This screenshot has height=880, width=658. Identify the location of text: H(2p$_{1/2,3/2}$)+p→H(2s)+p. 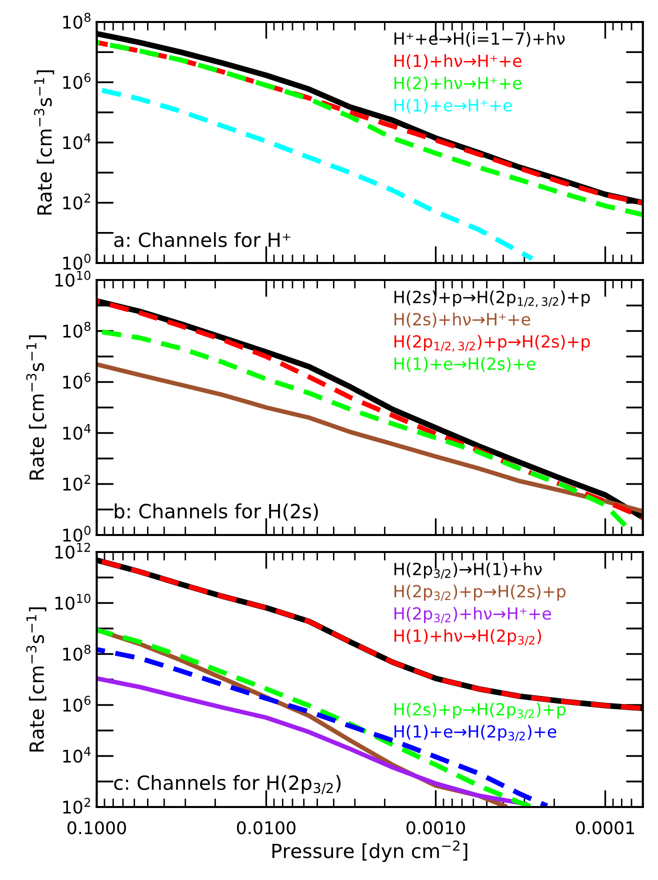
(492, 343).